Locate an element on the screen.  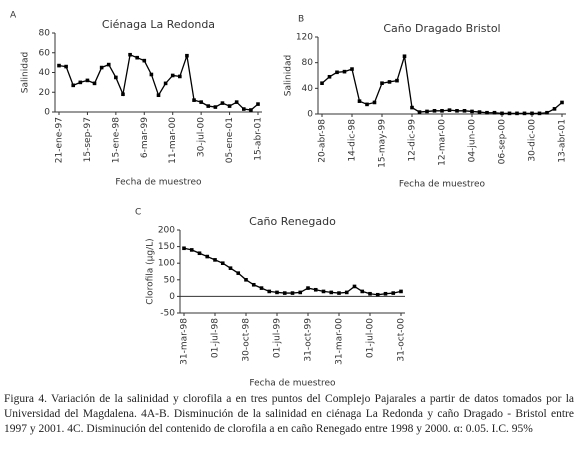
y-tick-label: 200 is located at coordinates (166, 231).